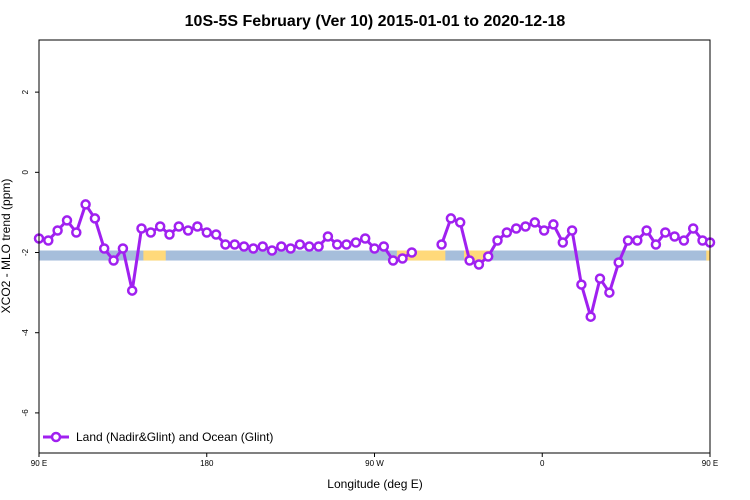 The width and height of the screenshot is (750, 500). I want to click on x-tick-label: 0, so click(542, 463).